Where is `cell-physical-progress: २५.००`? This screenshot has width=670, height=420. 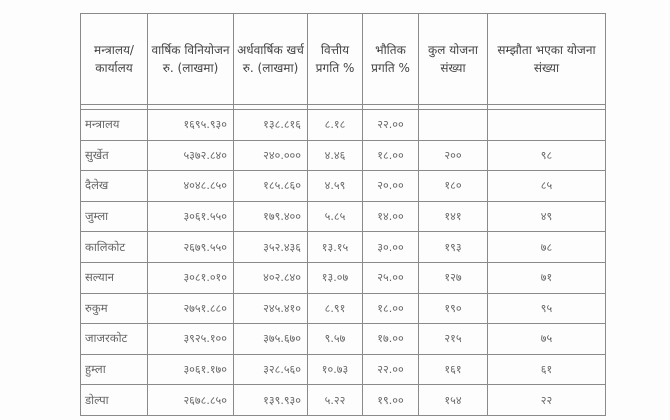 cell-physical-progress: २५.०० is located at coordinates (390, 277).